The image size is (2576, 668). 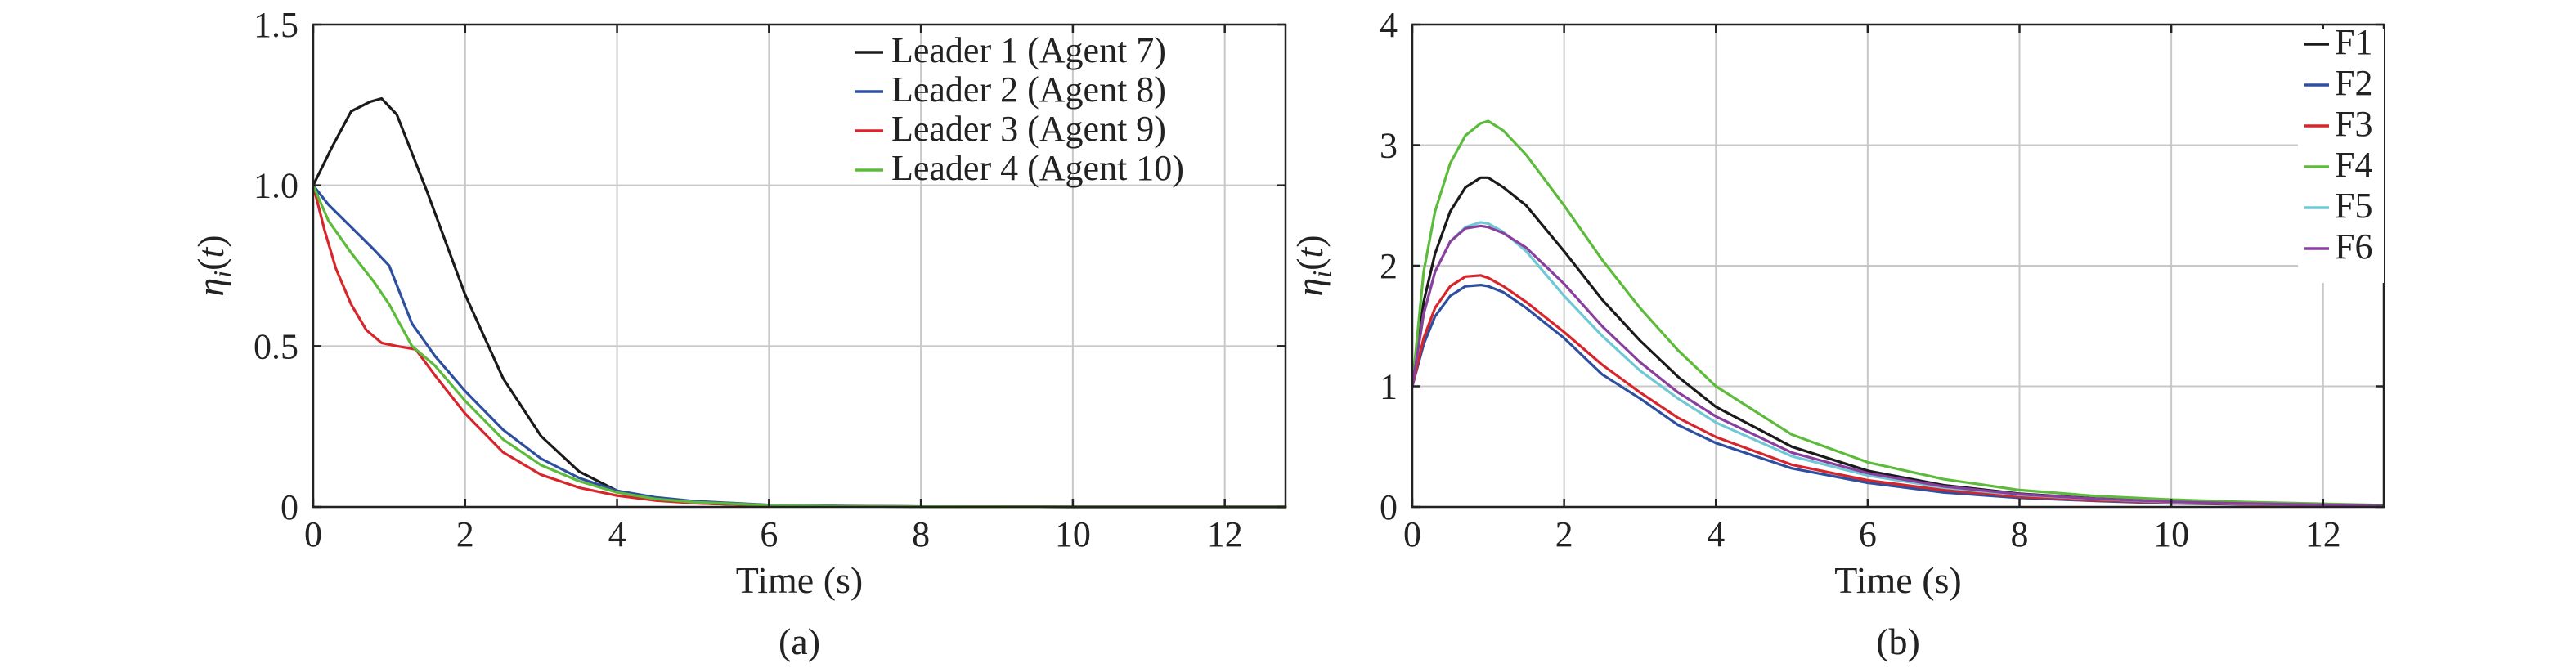 I want to click on legend-label: F3, so click(x=2353, y=124).